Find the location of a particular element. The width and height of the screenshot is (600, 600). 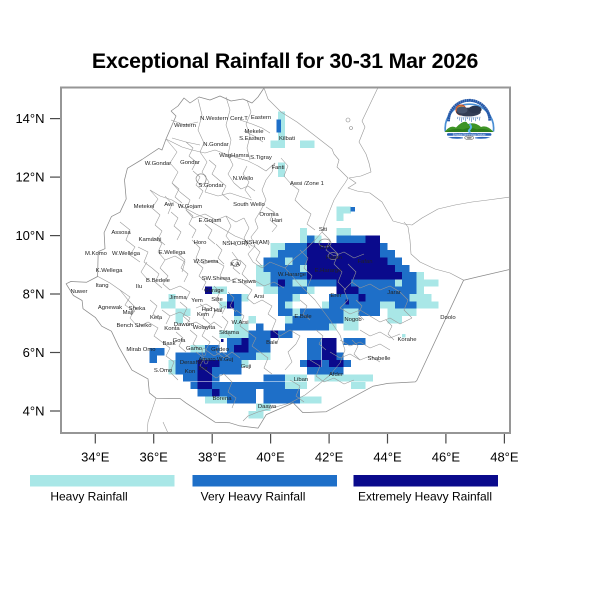

svg-text: Nogob is located at coordinates (353, 320).